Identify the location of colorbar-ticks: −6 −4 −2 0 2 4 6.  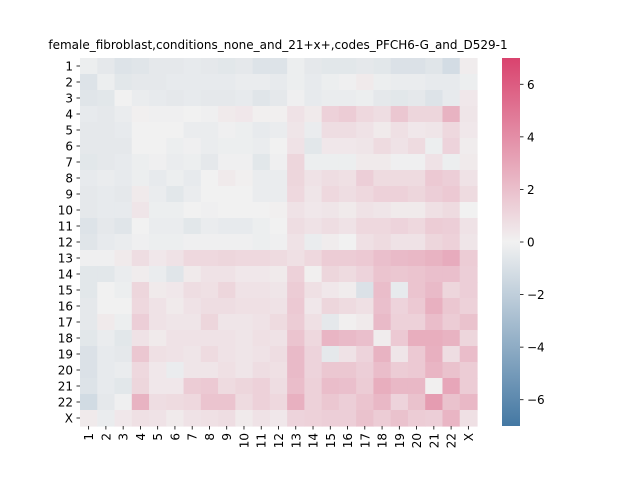
(532, 242).